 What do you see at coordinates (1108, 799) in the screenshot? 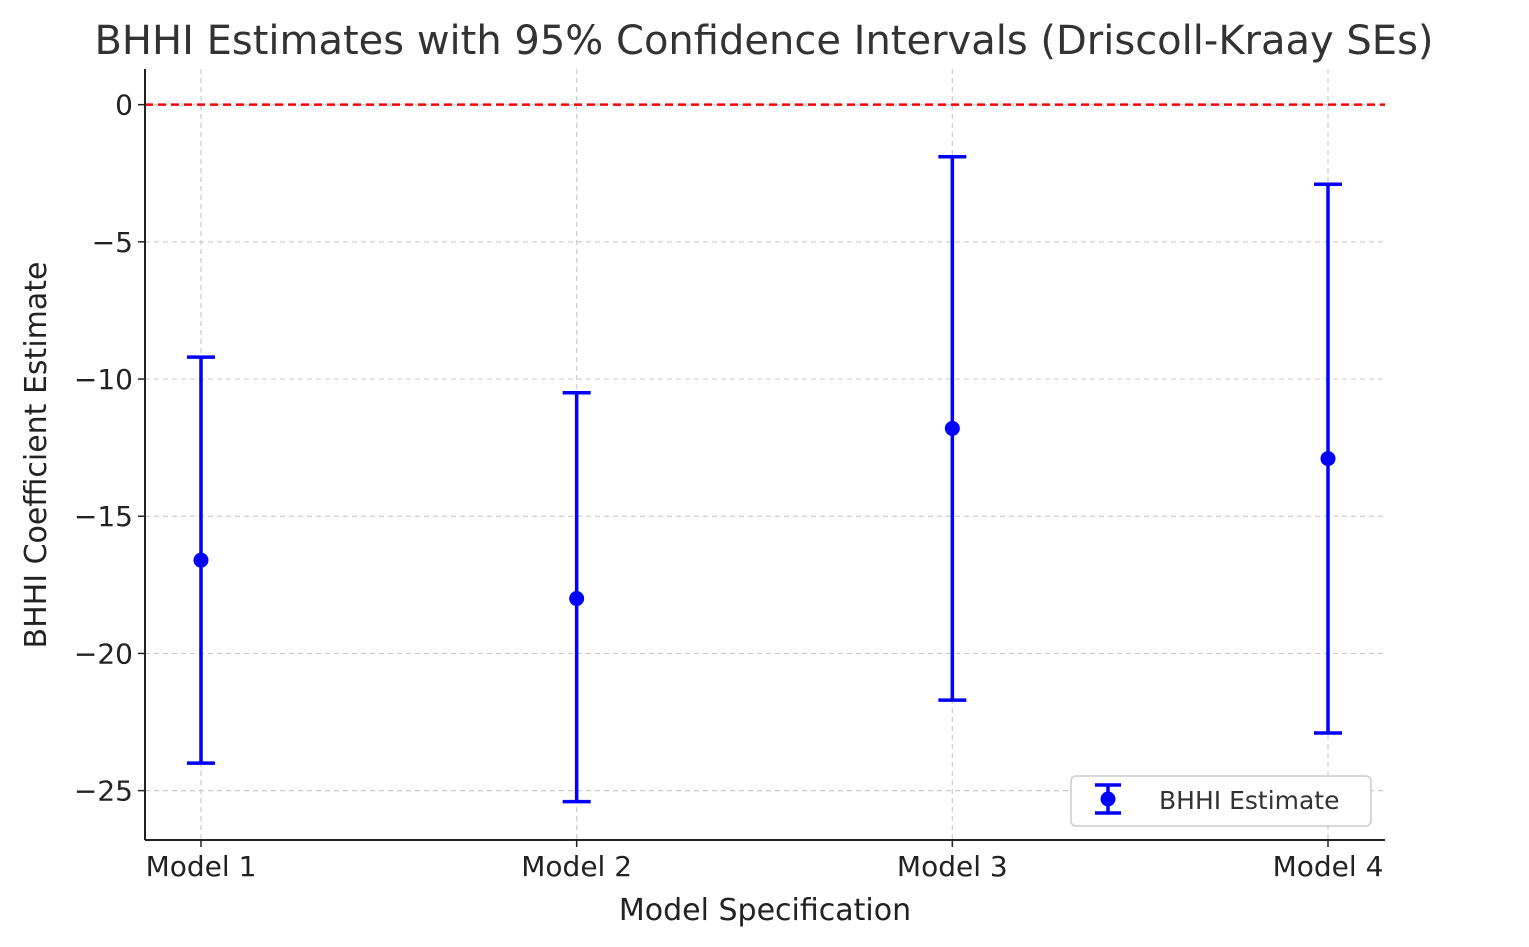
I see `legend-marker-icon` at bounding box center [1108, 799].